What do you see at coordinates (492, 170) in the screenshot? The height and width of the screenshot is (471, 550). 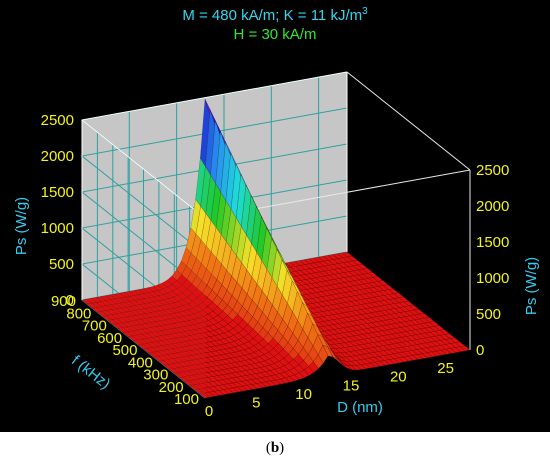 I see `z-tick-label-right: 2500` at bounding box center [492, 170].